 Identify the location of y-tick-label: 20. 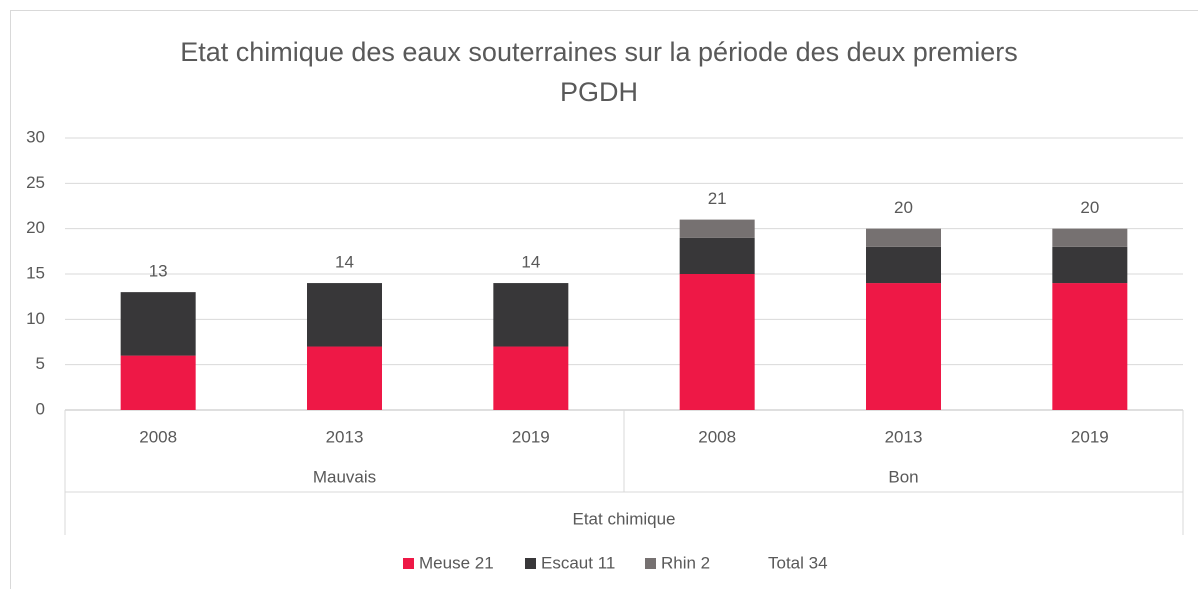
(35, 227).